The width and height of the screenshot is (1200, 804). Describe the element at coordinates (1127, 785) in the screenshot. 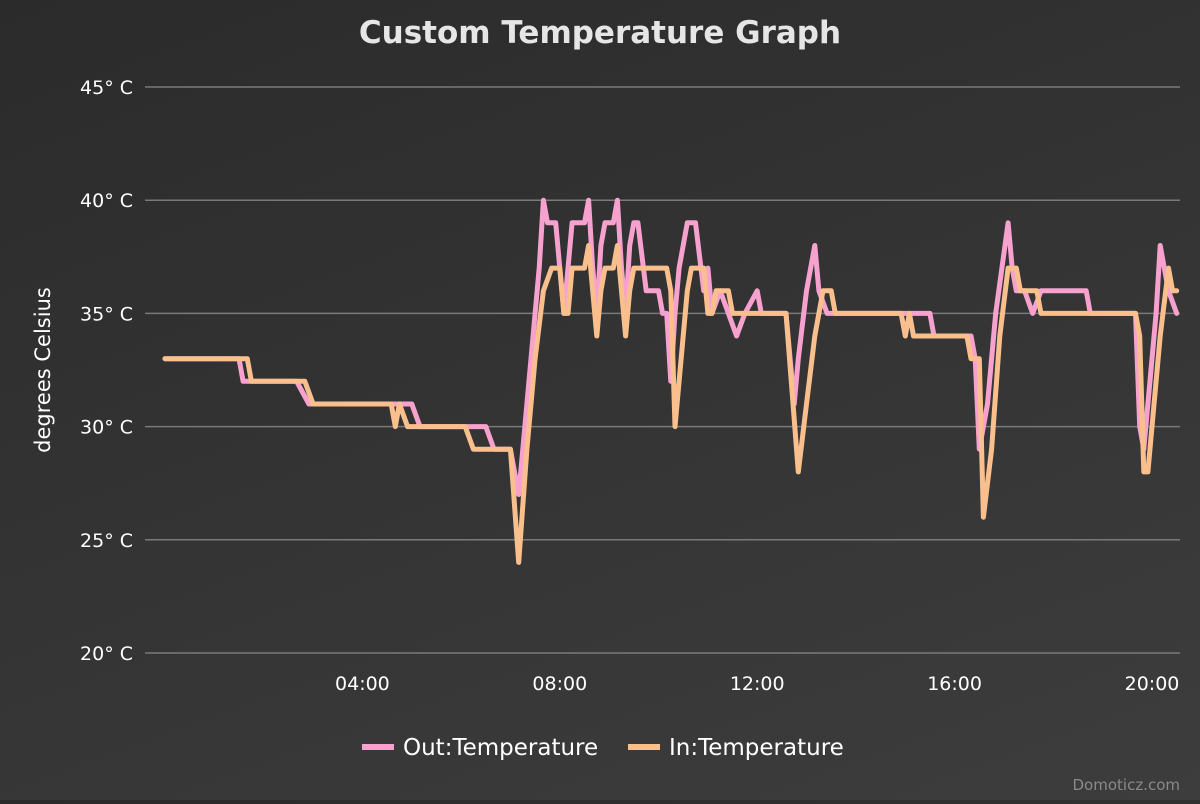

I see `credits-link: Domoticz.com` at that location.